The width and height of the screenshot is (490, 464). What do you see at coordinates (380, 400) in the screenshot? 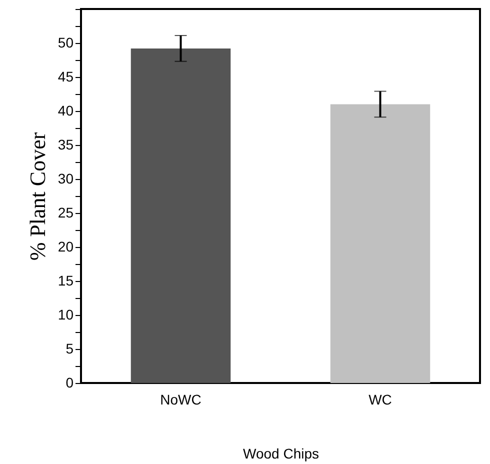
I see `x-tick-label: WC` at bounding box center [380, 400].